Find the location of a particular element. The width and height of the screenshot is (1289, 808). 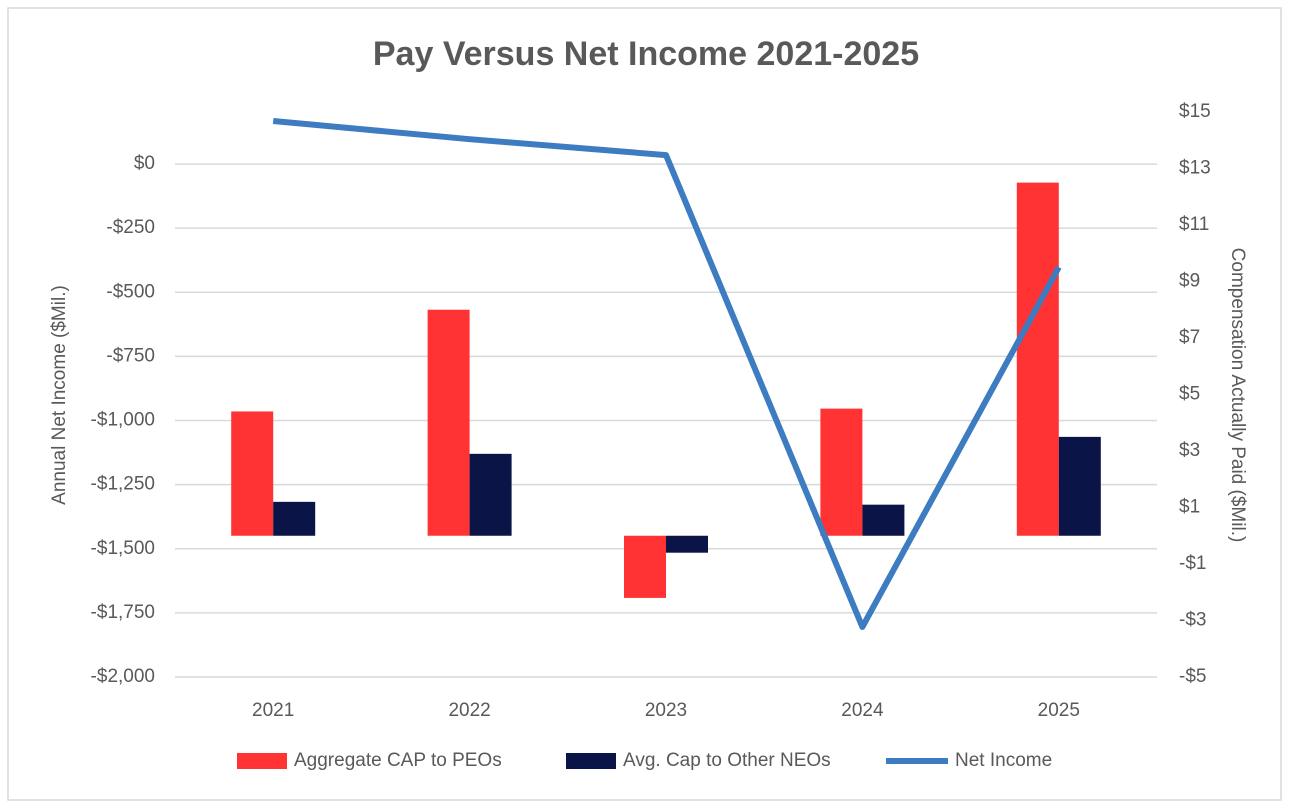

y2-tick-label: $15 is located at coordinates (1195, 111).